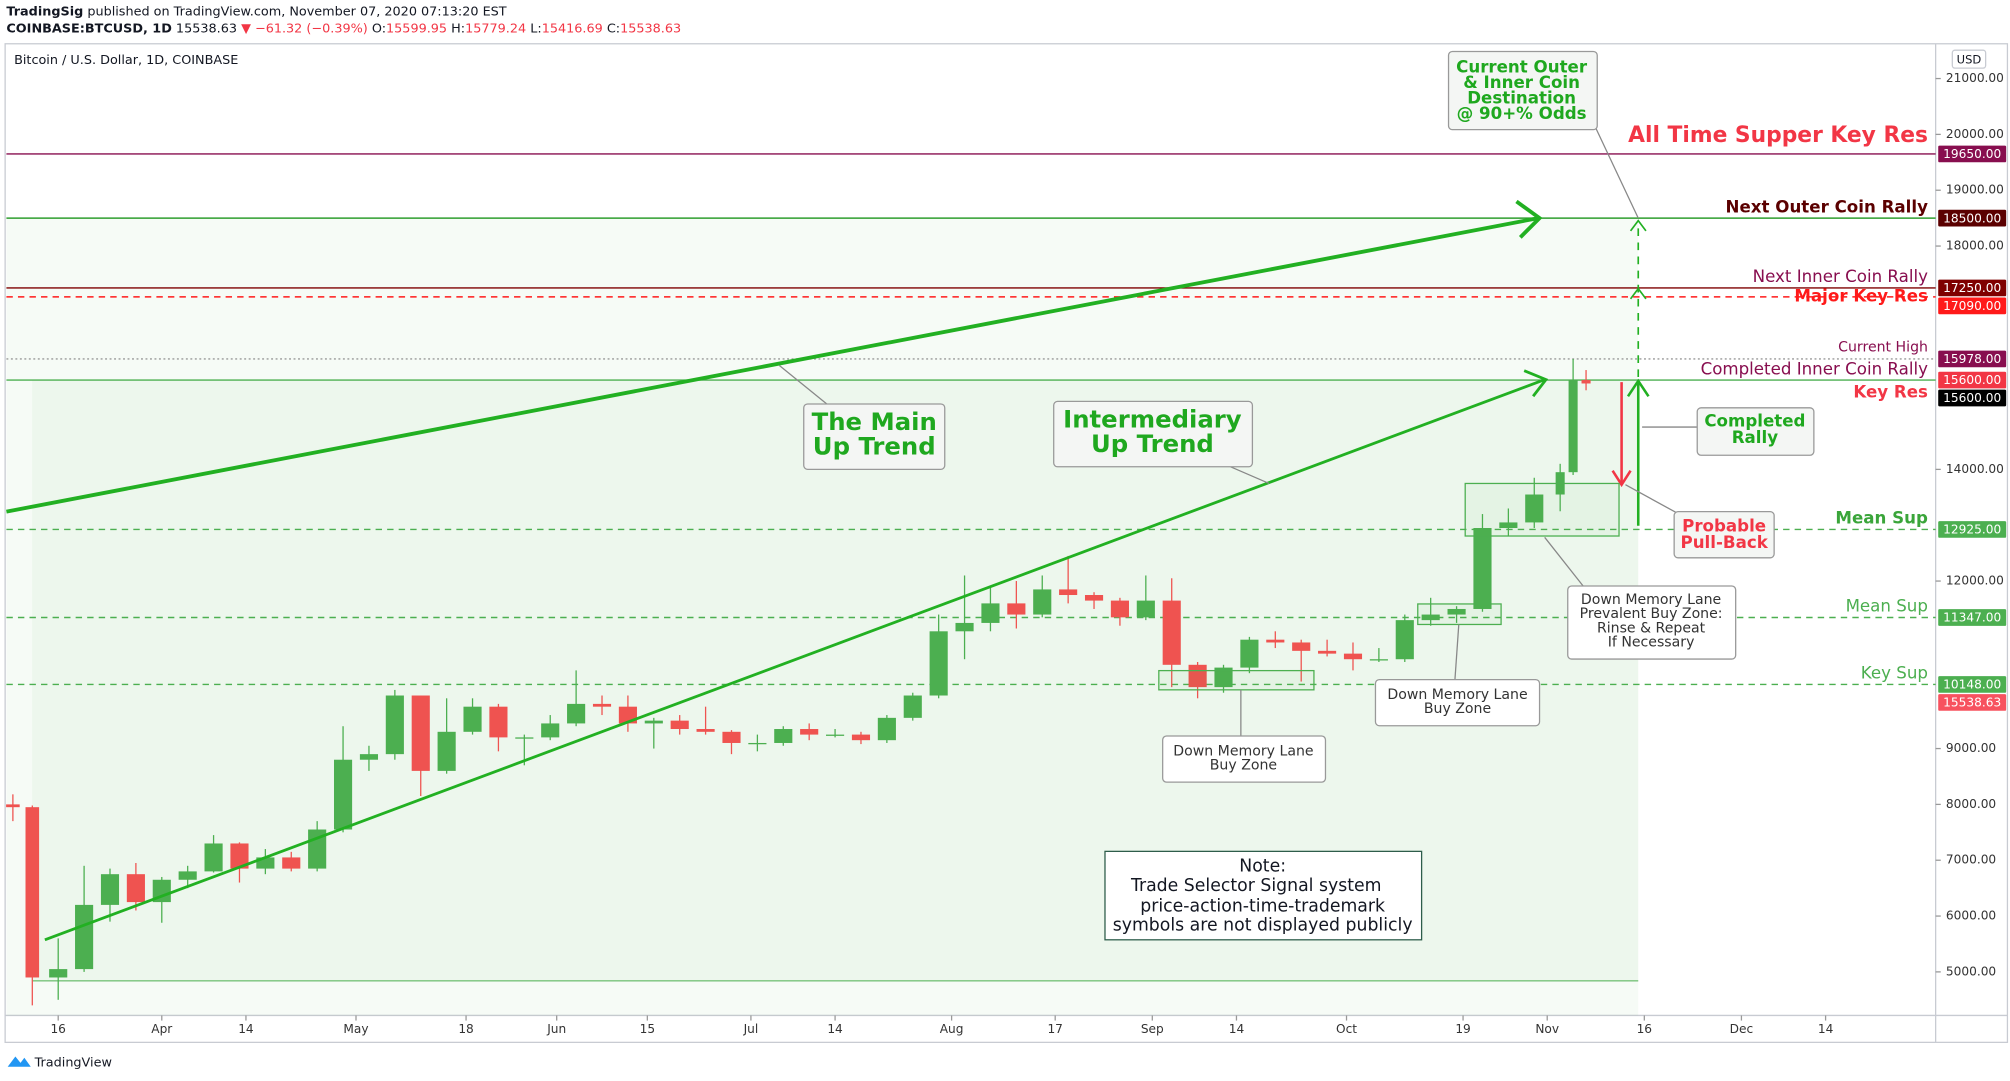 Image resolution: width=2010 pixels, height=1081 pixels. I want to click on level-text: Key Sup, so click(1894, 673).